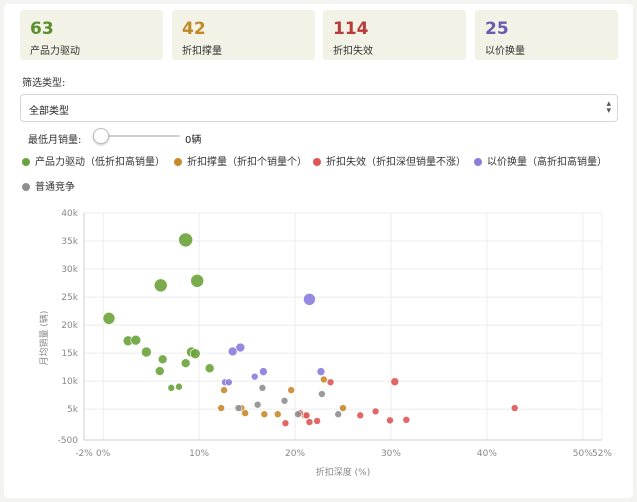 The width and height of the screenshot is (637, 502). I want to click on stat-value: 42, so click(194, 29).